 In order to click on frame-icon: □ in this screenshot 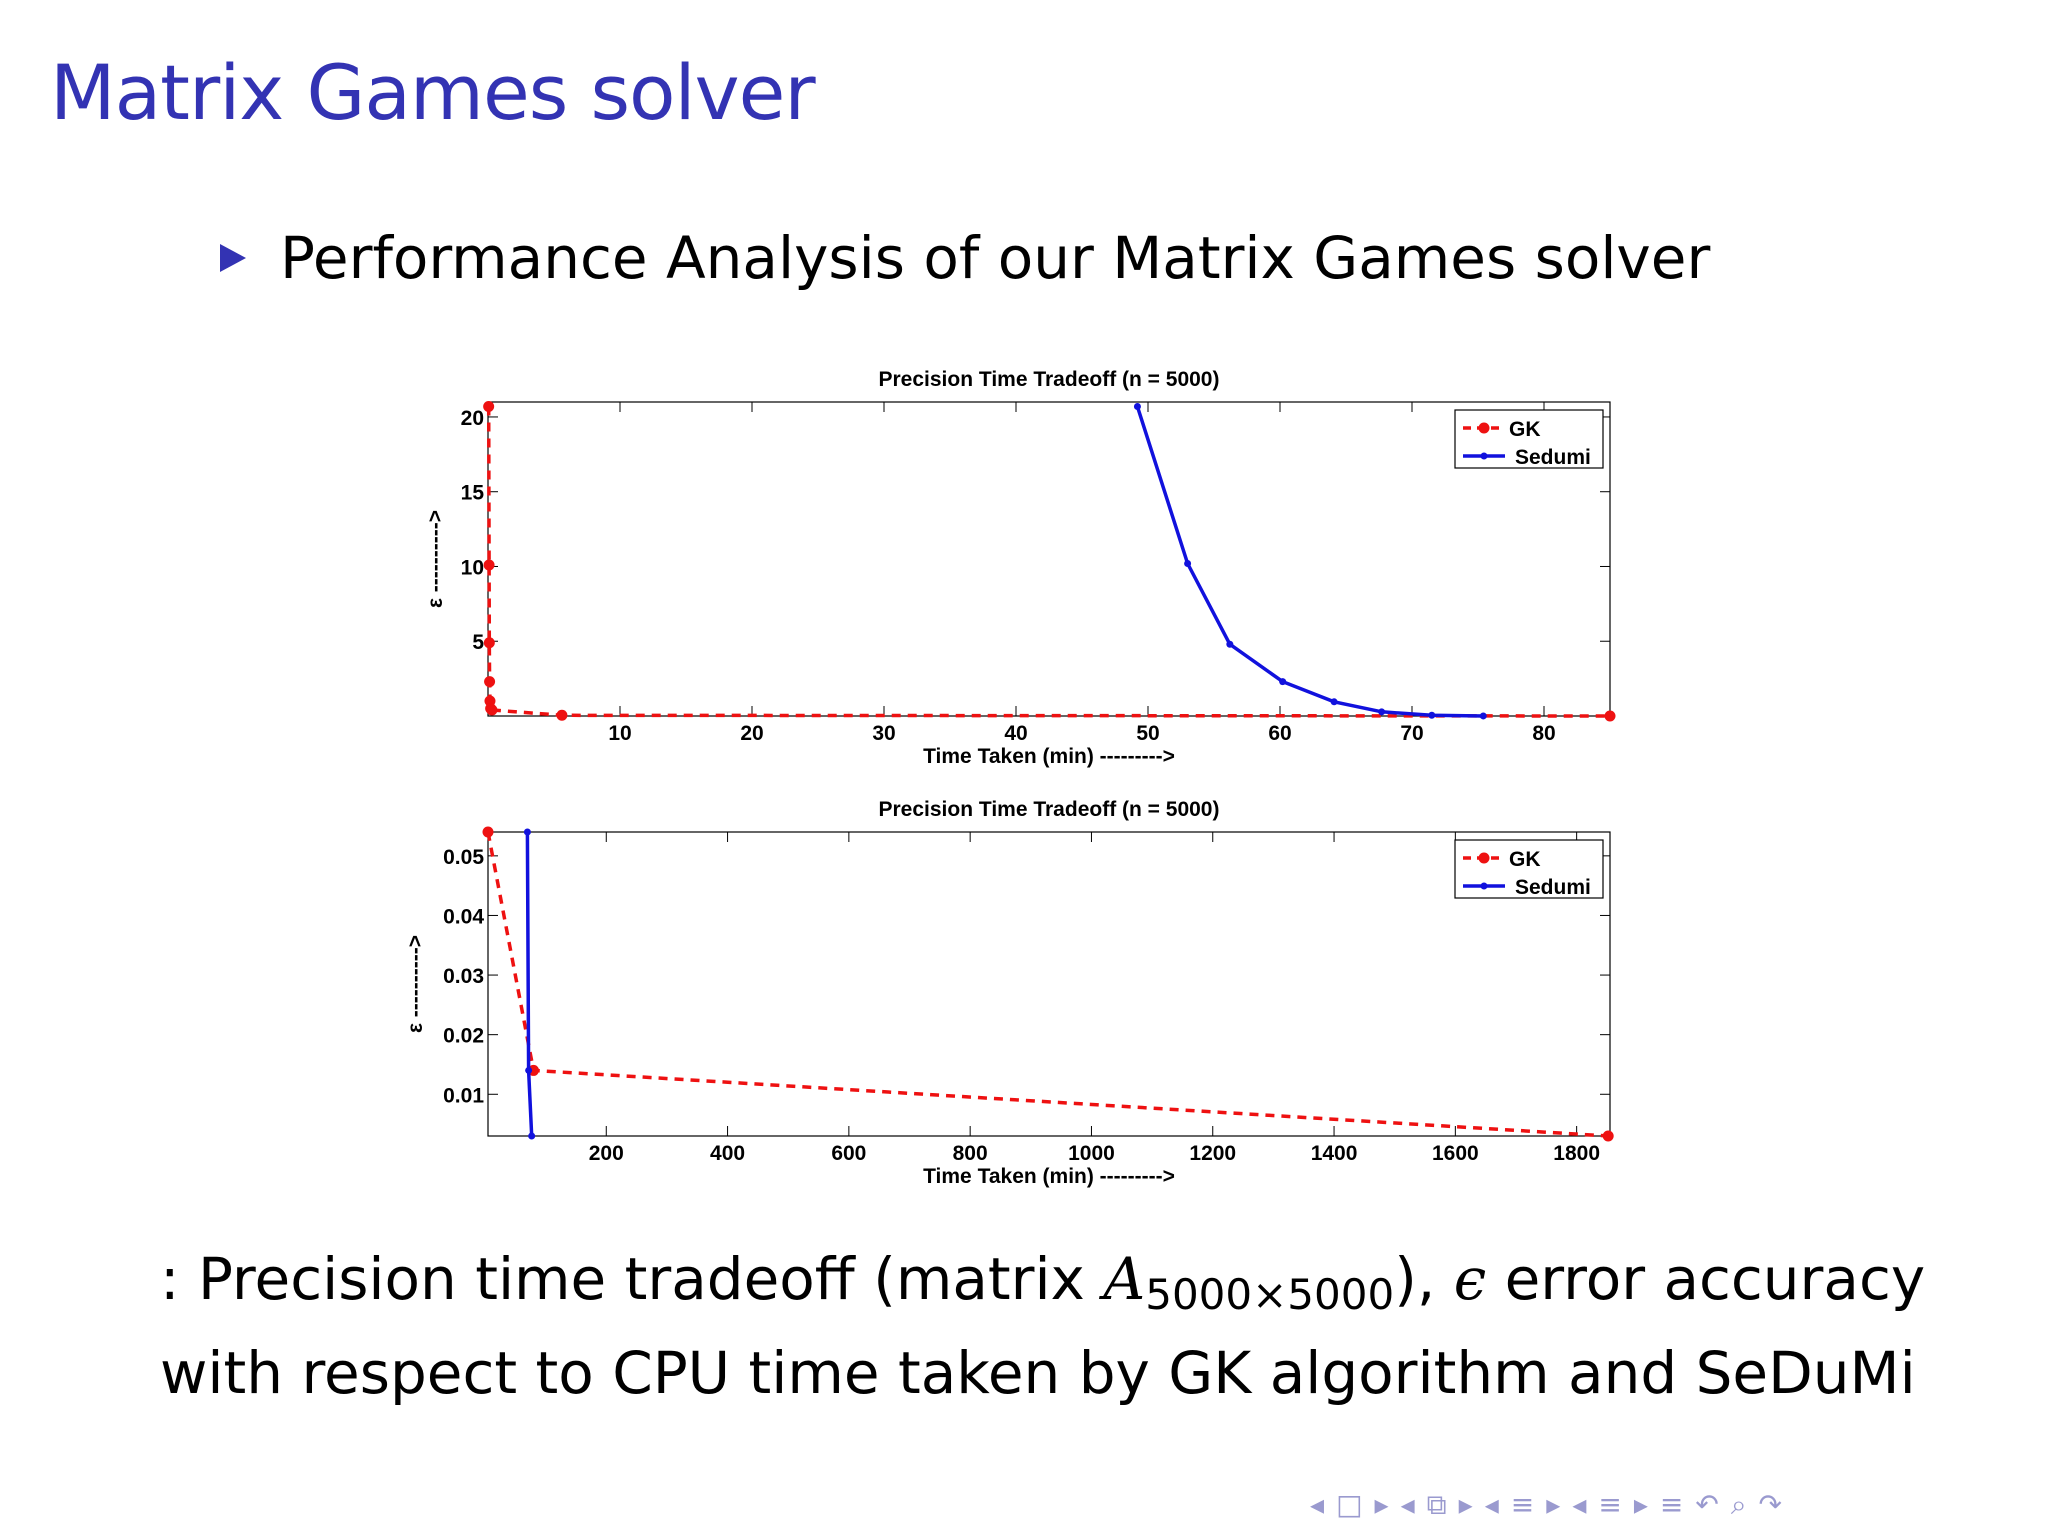, I will do `click(1349, 1504)`.